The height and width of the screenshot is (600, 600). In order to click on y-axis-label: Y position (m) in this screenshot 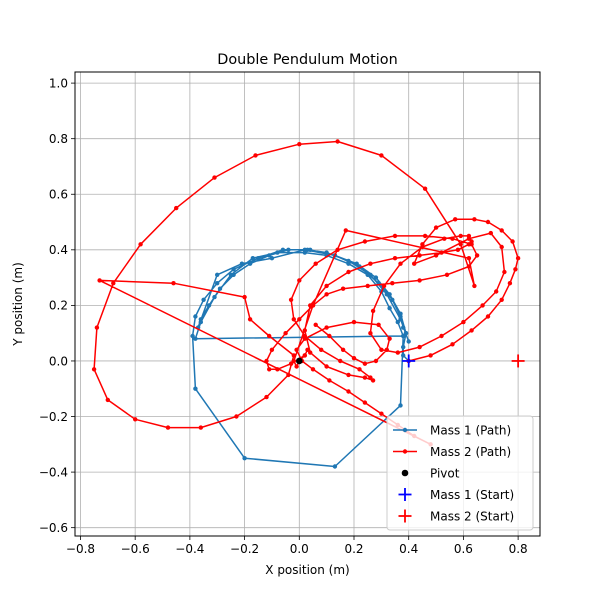, I will do `click(18, 304)`.